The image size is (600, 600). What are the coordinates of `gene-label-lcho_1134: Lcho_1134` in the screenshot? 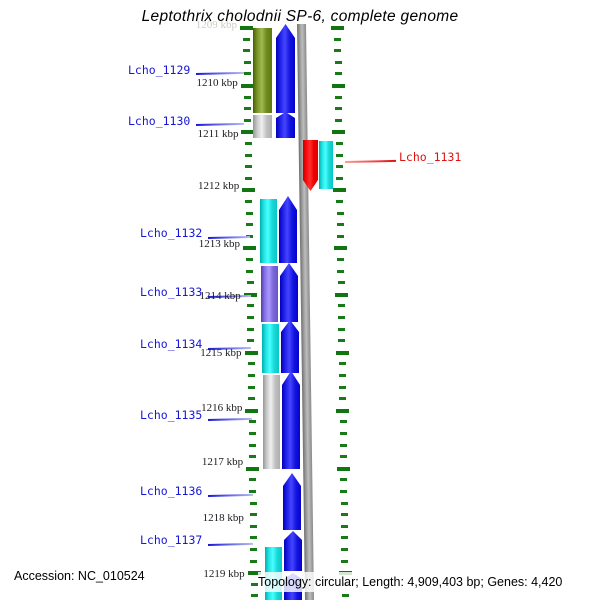 It's located at (171, 344).